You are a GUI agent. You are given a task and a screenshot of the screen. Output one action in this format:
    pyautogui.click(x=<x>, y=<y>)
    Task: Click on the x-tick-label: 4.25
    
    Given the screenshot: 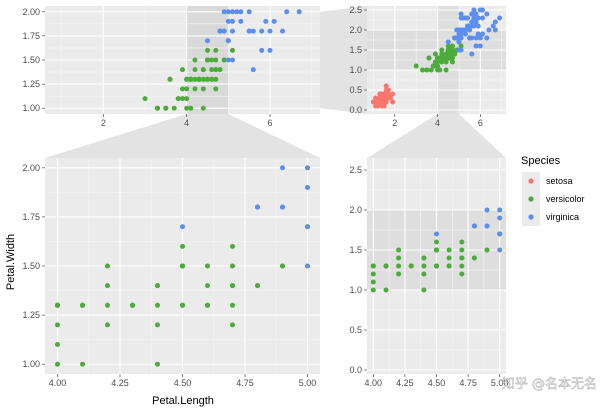 What is the action you would take?
    pyautogui.click(x=405, y=383)
    